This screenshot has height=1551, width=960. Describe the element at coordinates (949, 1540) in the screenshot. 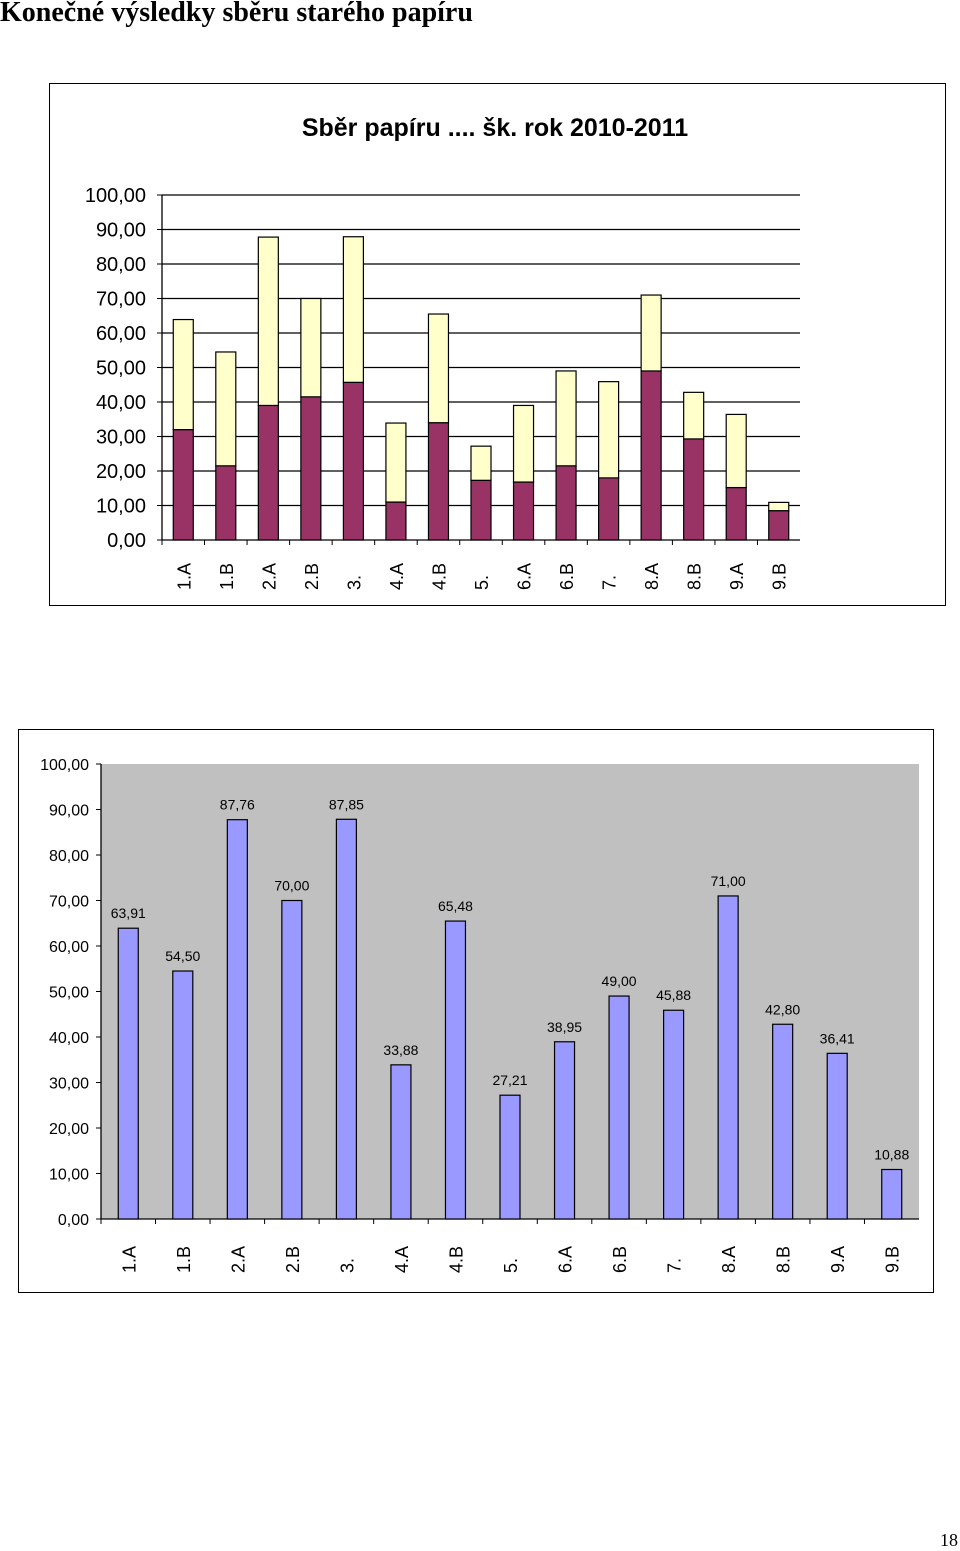

I see `page-number: 18` at that location.